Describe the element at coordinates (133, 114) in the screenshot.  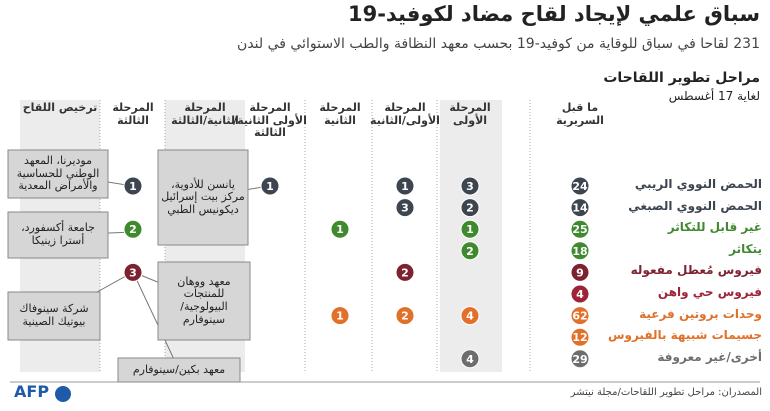
I see `column-header: المرحلة الثالثة` at that location.